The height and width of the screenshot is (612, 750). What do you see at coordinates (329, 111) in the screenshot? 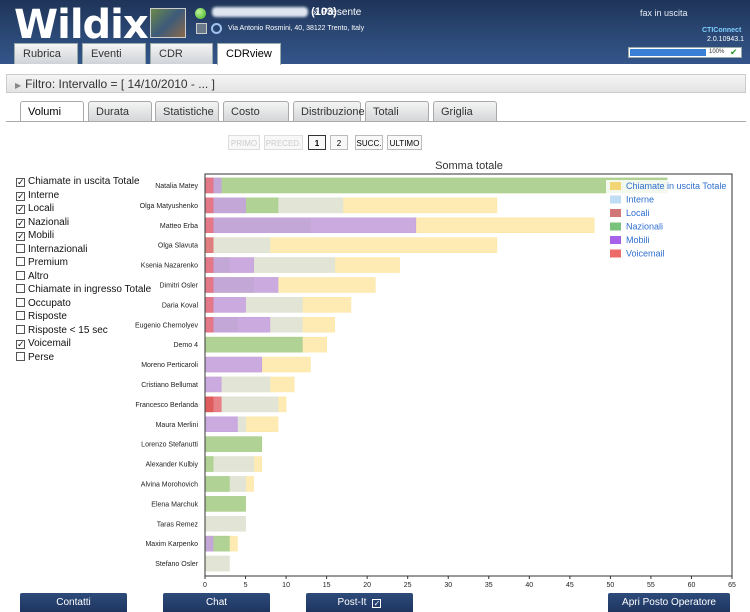
I see `subtab-distribuzione: Distribuzione` at bounding box center [329, 111].